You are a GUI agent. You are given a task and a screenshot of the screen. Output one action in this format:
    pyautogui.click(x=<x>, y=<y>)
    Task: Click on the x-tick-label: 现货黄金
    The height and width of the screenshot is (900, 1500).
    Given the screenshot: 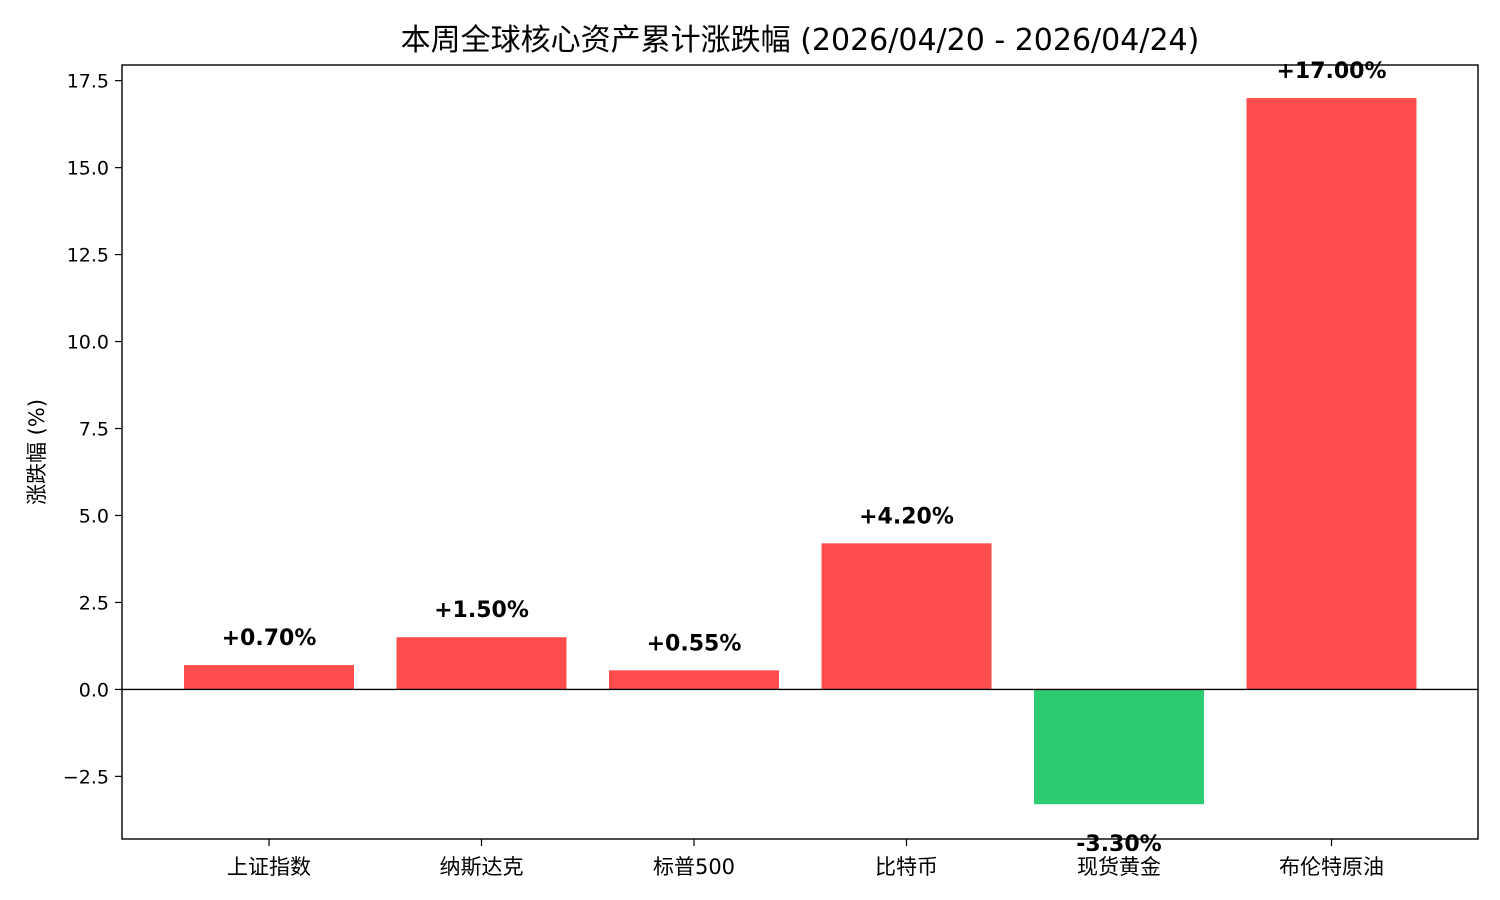 What is the action you would take?
    pyautogui.click(x=1119, y=867)
    